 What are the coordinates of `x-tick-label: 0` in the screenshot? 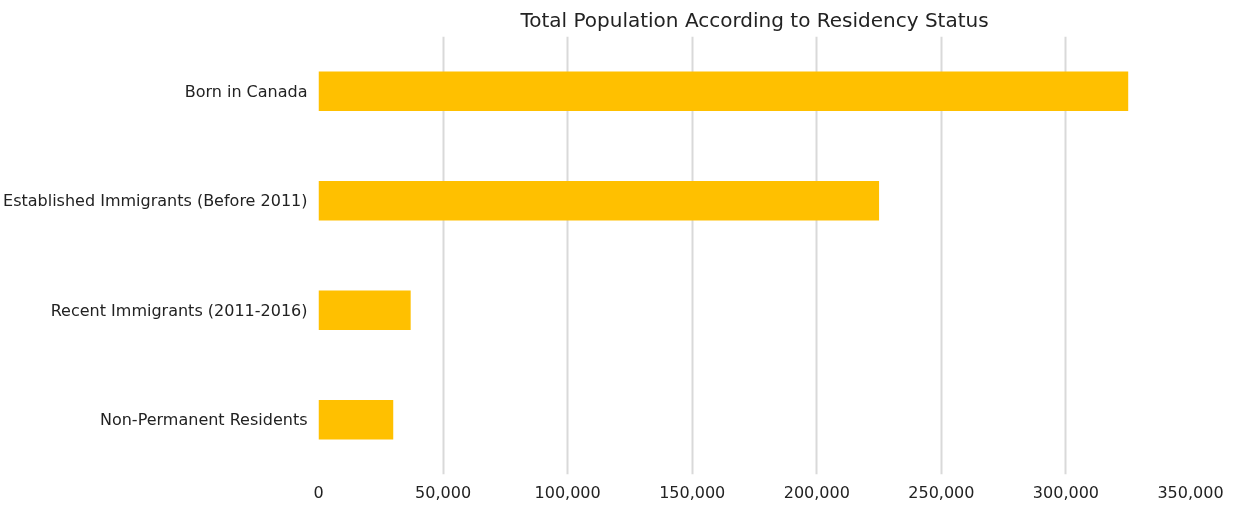 It's located at (318, 492).